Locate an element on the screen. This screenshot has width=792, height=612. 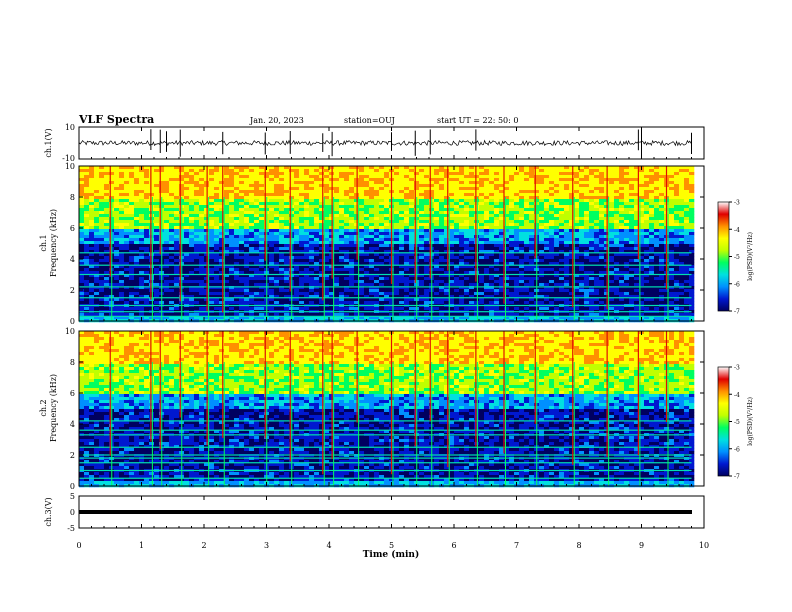
date-label: Jan. 20, 2023 is located at coordinates (276, 120).